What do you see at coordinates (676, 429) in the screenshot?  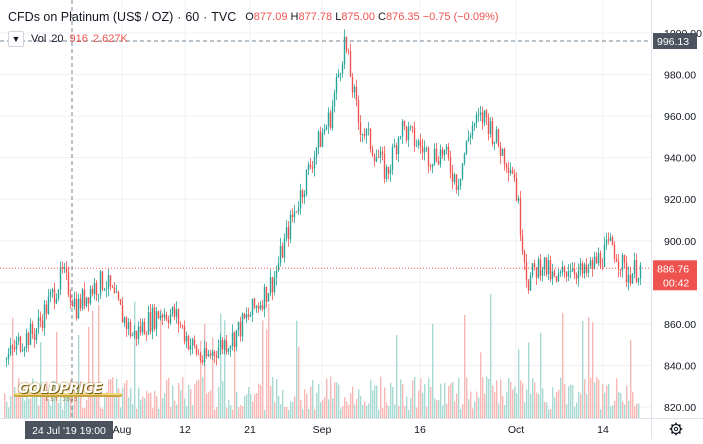 I see `gear-icon` at bounding box center [676, 429].